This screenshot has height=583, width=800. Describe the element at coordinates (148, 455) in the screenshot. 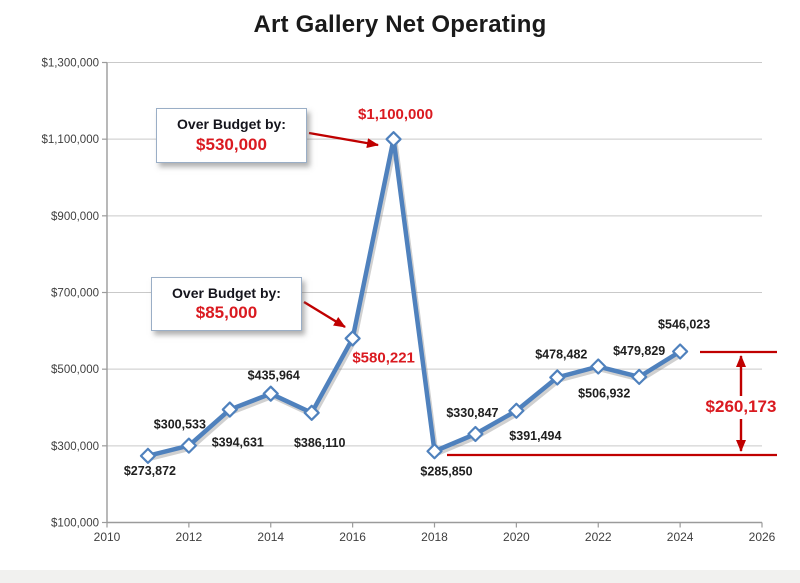

I see `data-point-marker-2011` at that location.